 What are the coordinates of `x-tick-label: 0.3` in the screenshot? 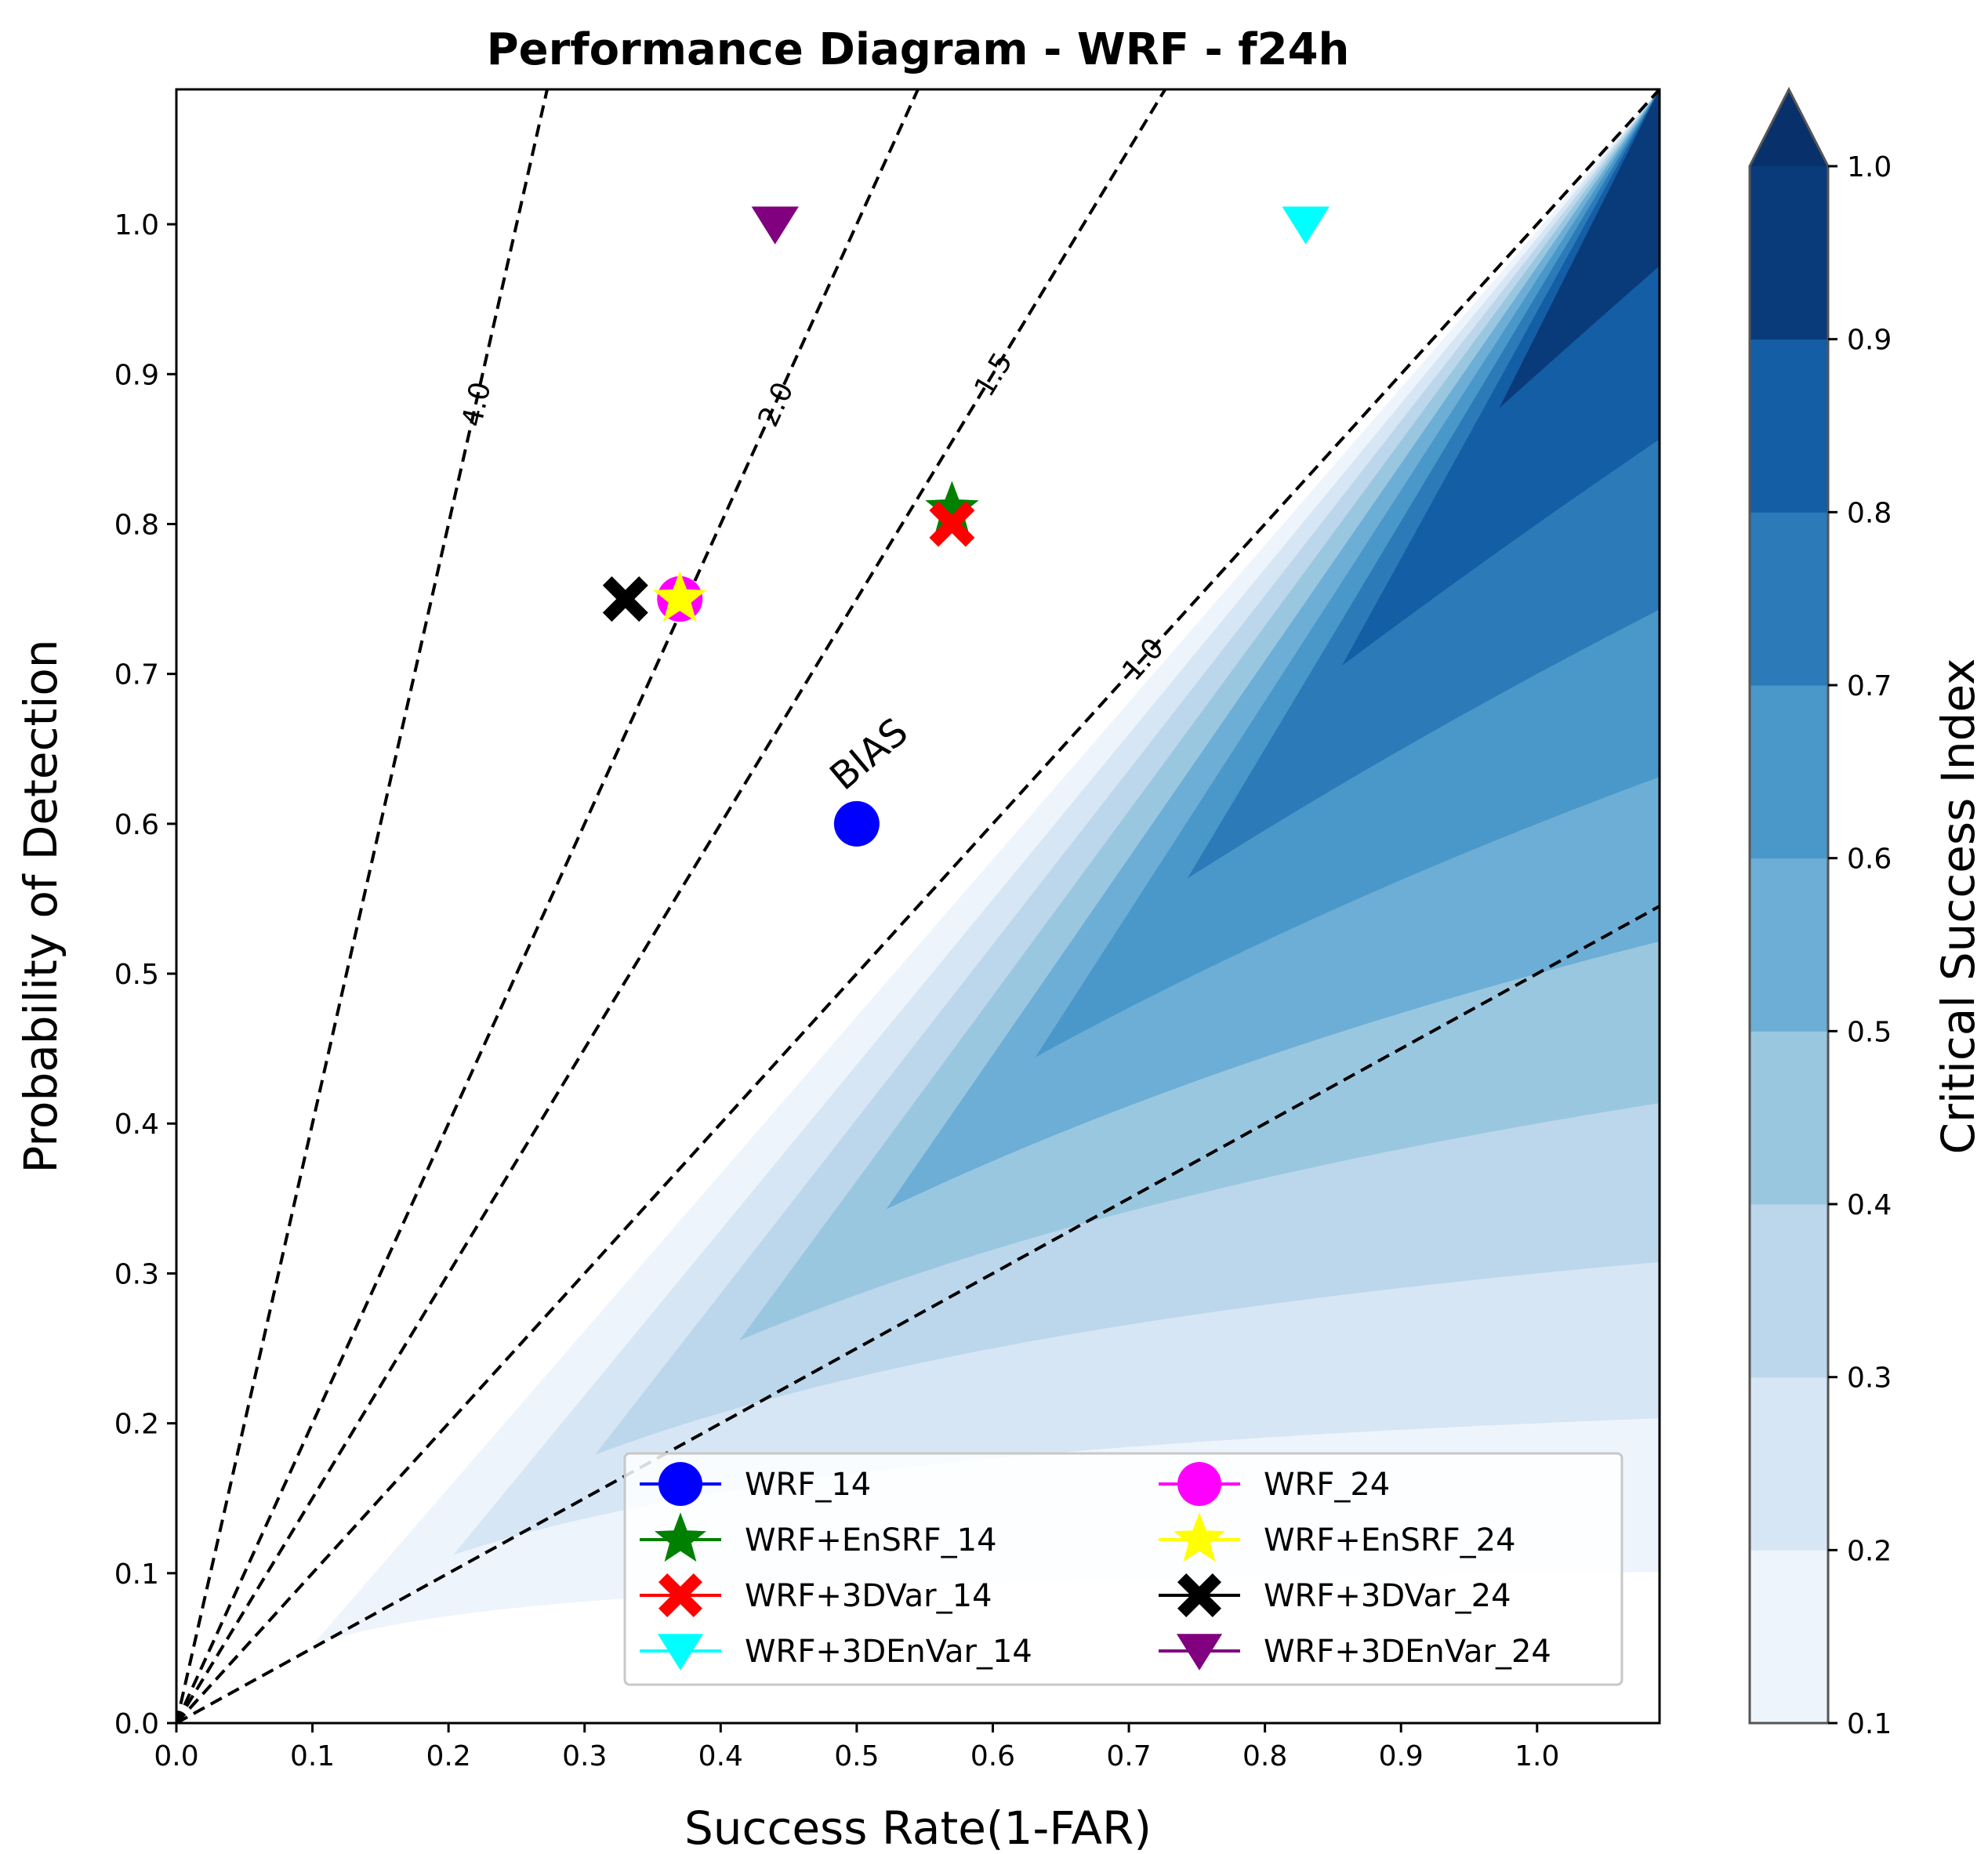 It's located at (584, 1756).